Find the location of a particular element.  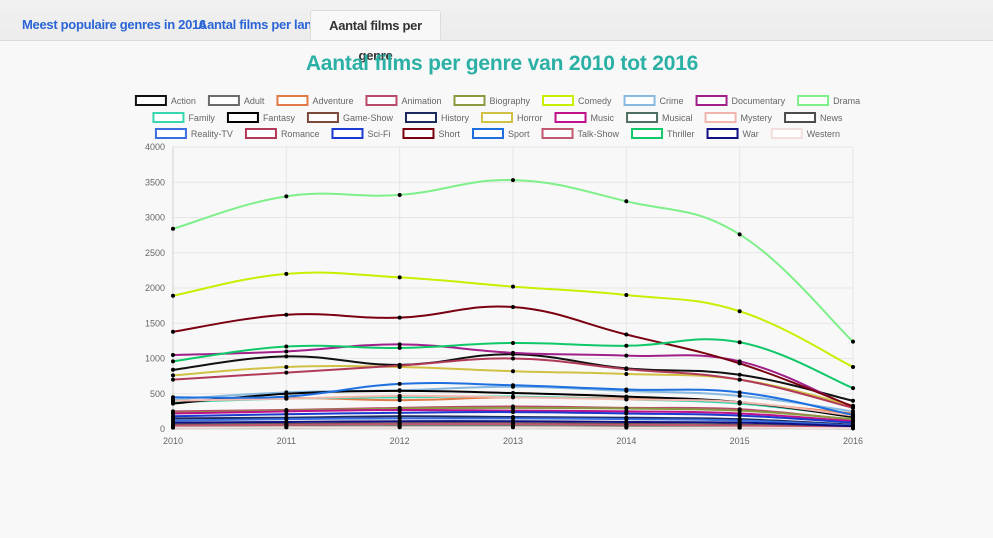

legend-item-biography: Biography is located at coordinates (492, 100).